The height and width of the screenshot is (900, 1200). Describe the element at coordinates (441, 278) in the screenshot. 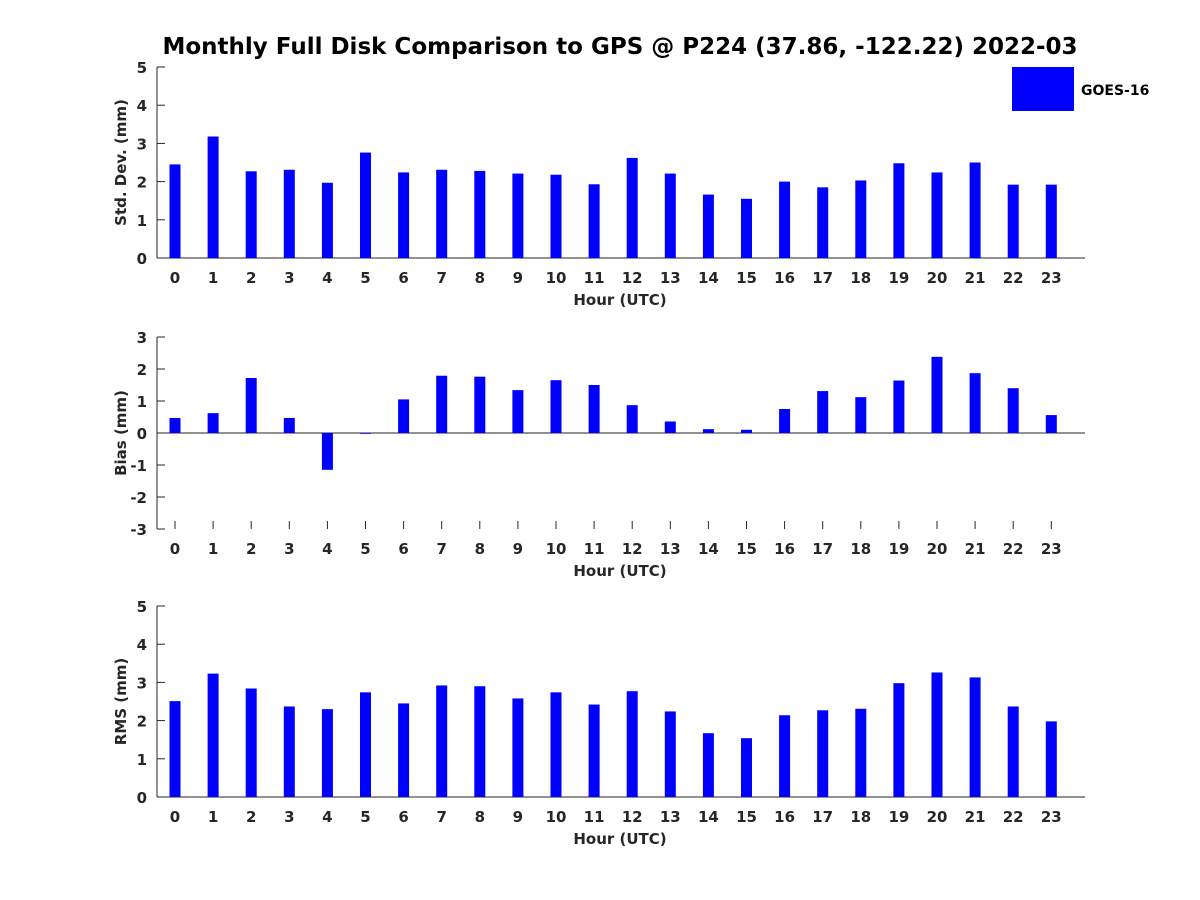

I see `x-tick-label: 7` at that location.